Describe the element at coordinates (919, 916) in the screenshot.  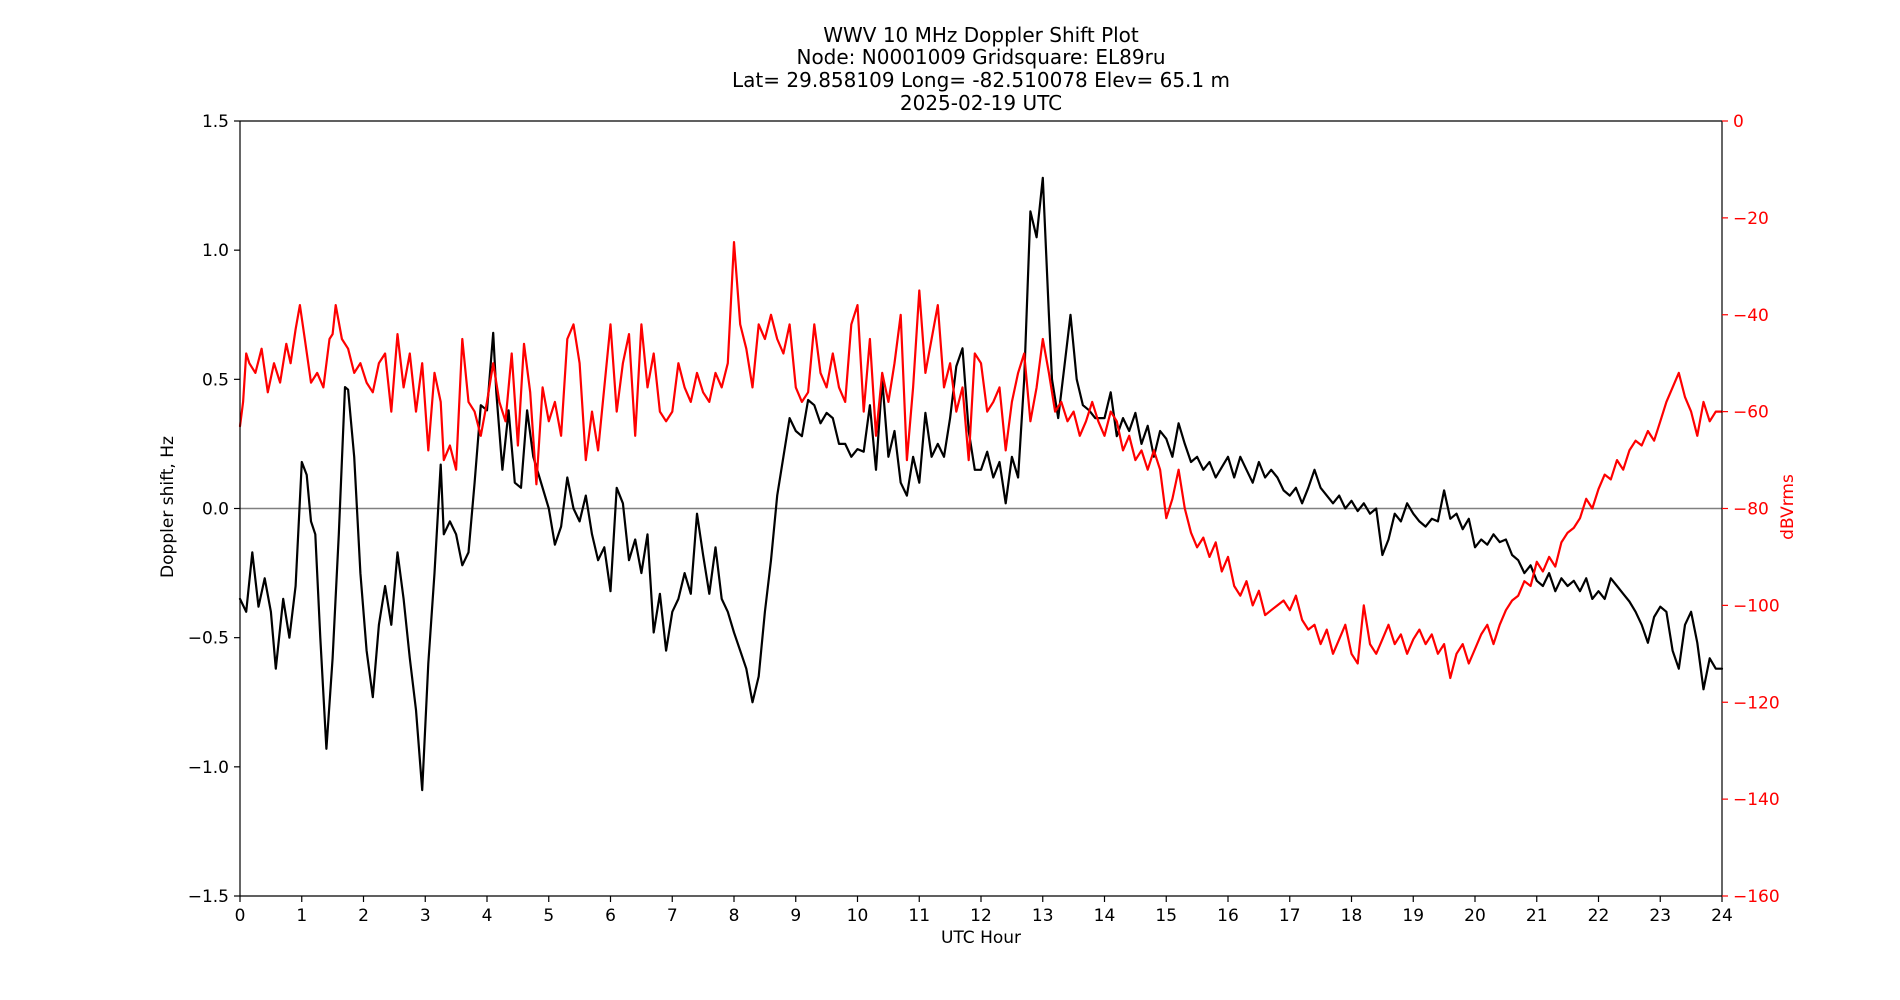
I see `x-tick-label: 11` at that location.